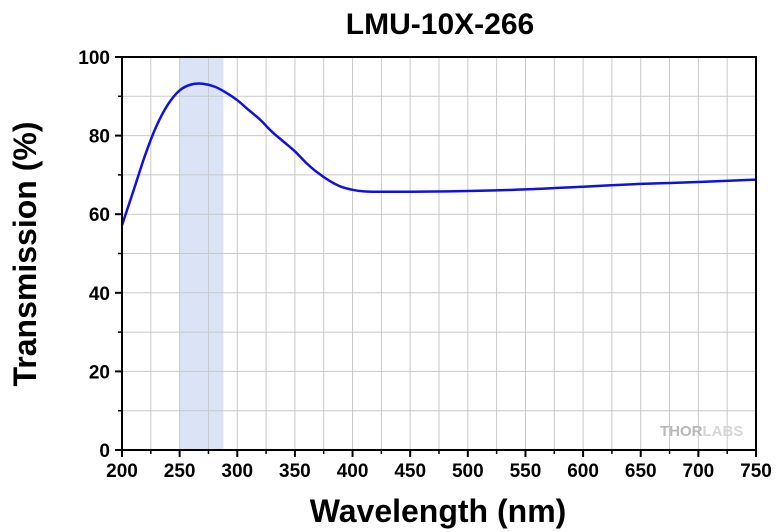 The width and height of the screenshot is (780, 532). I want to click on chart-title: LMU-10X-266, so click(440, 24).